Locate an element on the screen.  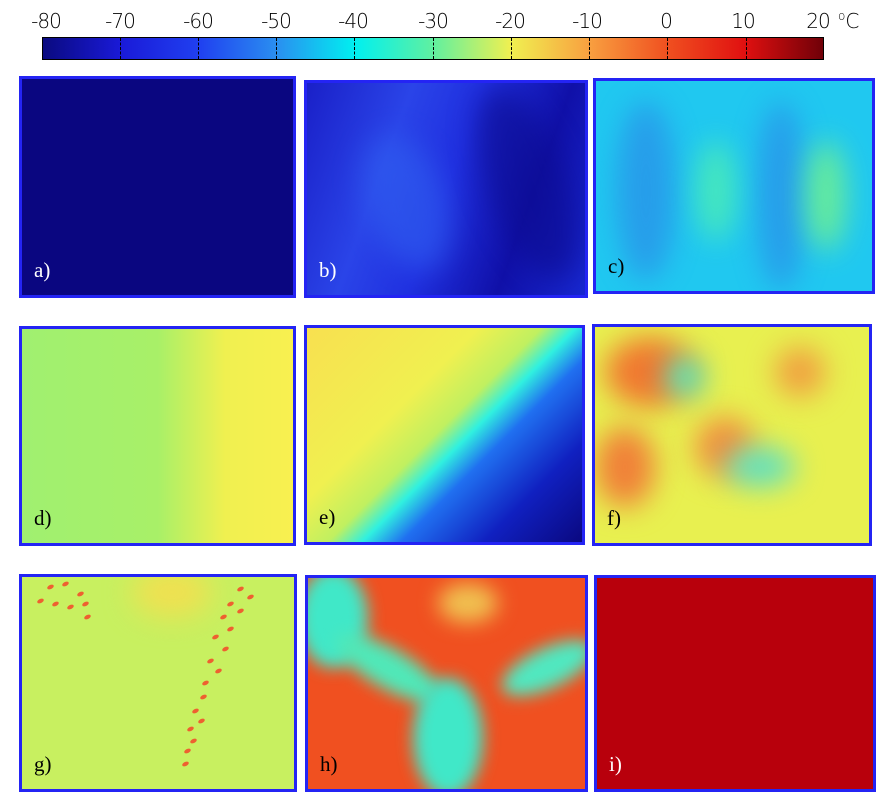
panel-label: g) is located at coordinates (43, 764).